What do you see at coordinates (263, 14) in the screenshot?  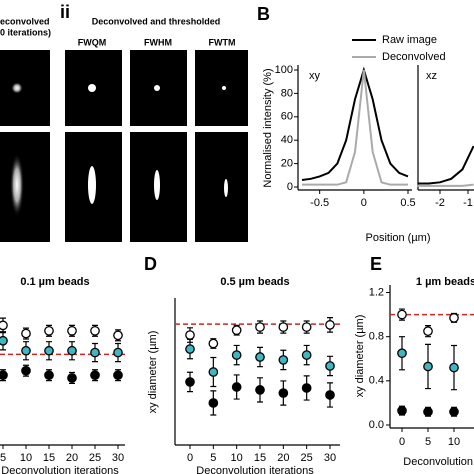 I see `panel-label: B` at bounding box center [263, 14].